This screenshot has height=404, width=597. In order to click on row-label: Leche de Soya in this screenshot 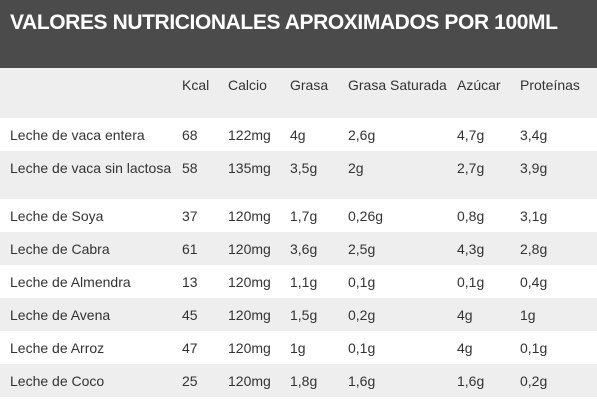, I will do `click(57, 216)`.